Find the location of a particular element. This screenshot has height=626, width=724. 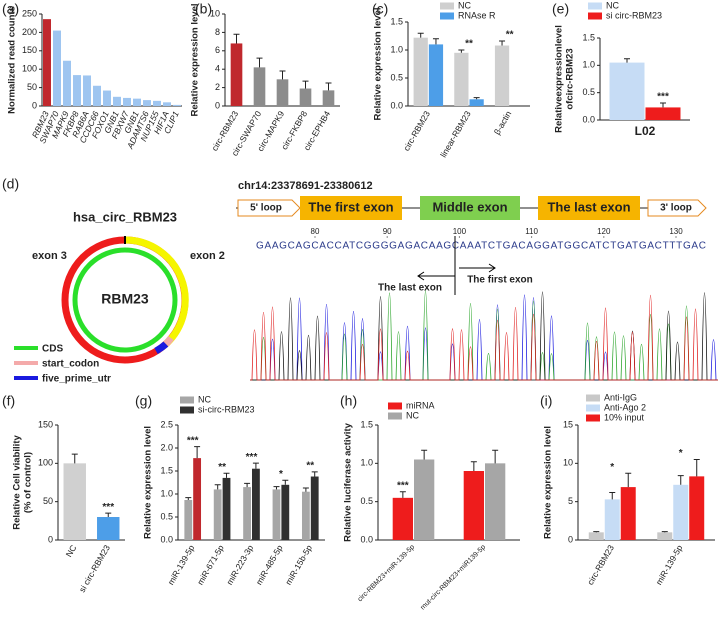

loop-box is located at coordinates (269, 208).